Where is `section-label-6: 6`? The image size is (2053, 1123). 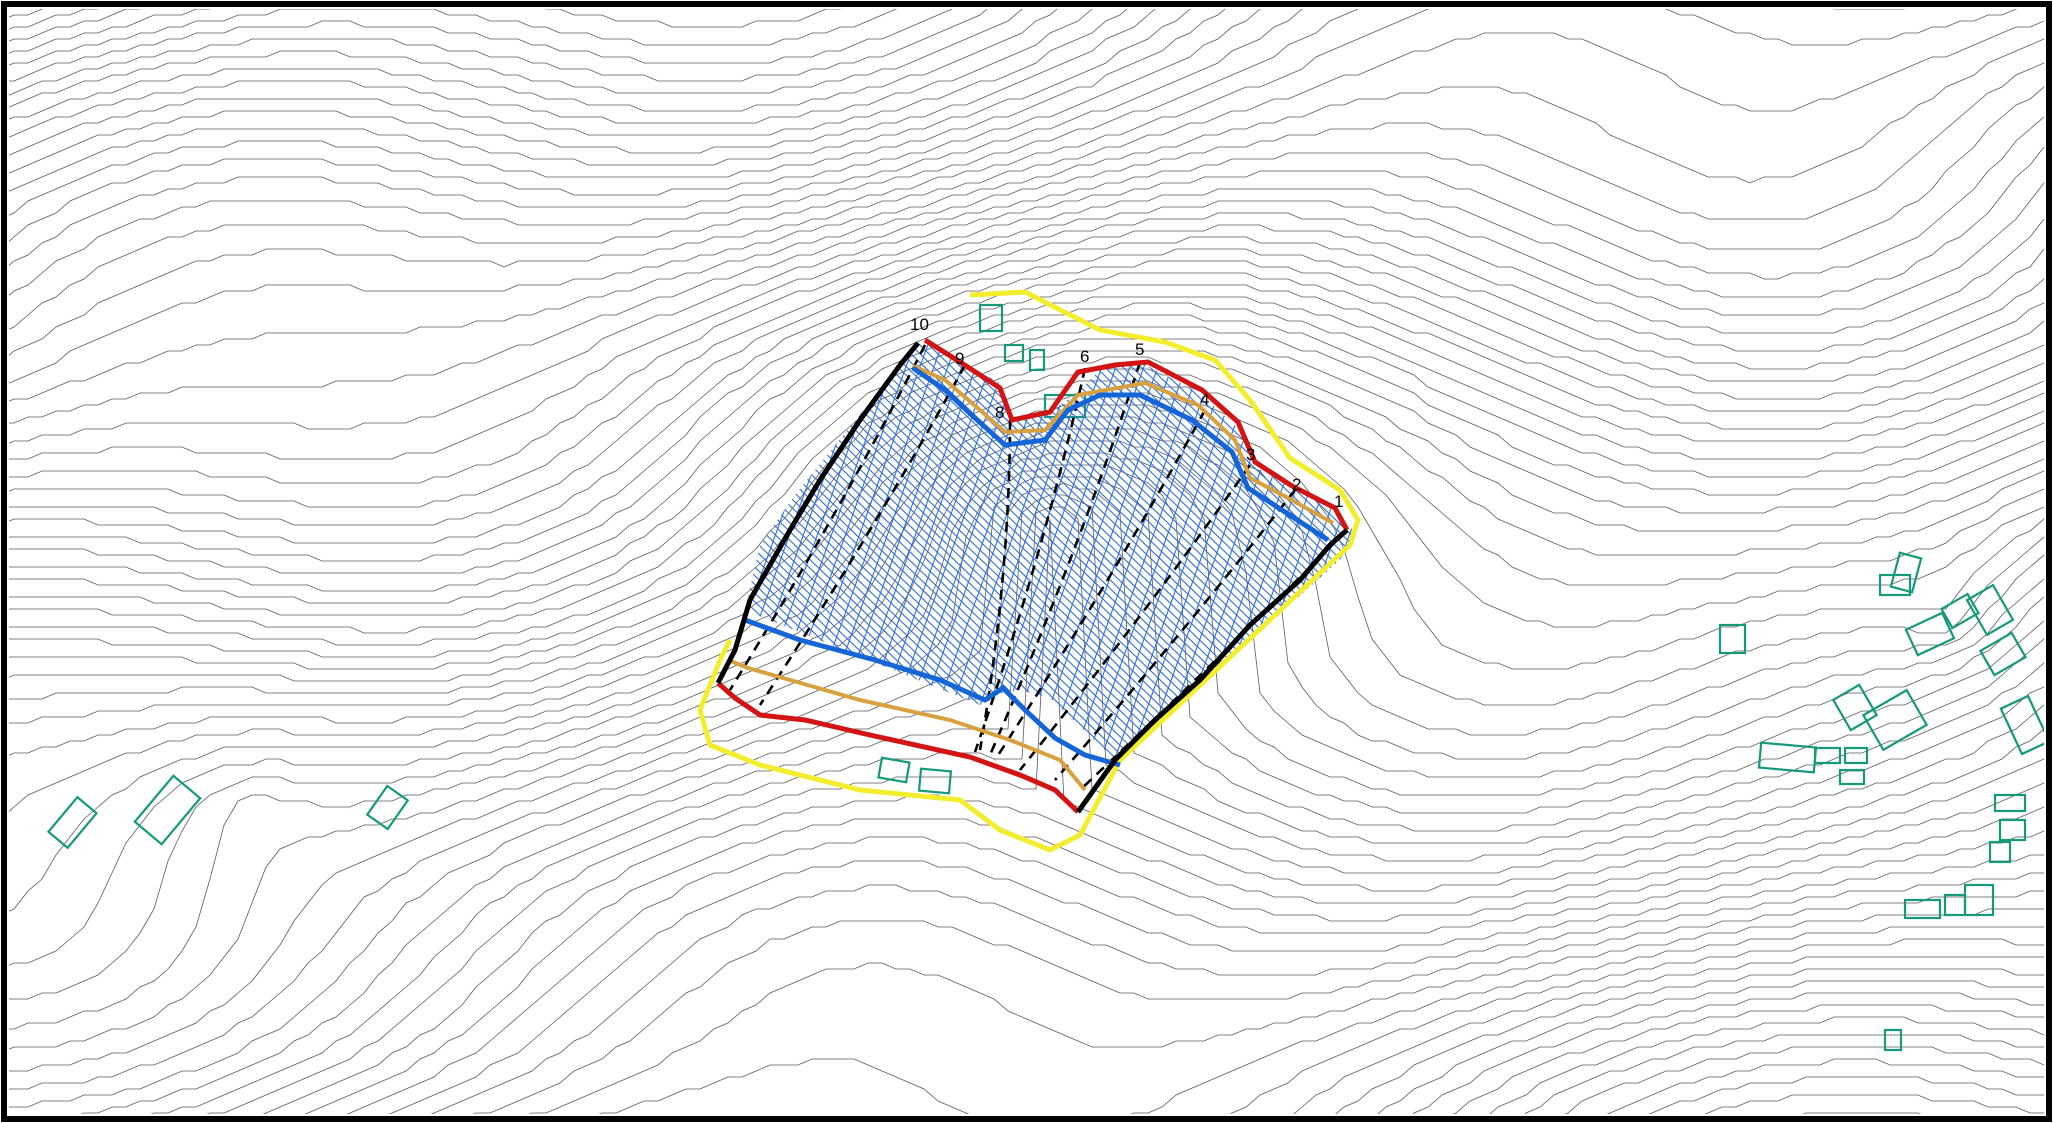 section-label-6: 6 is located at coordinates (1084, 356).